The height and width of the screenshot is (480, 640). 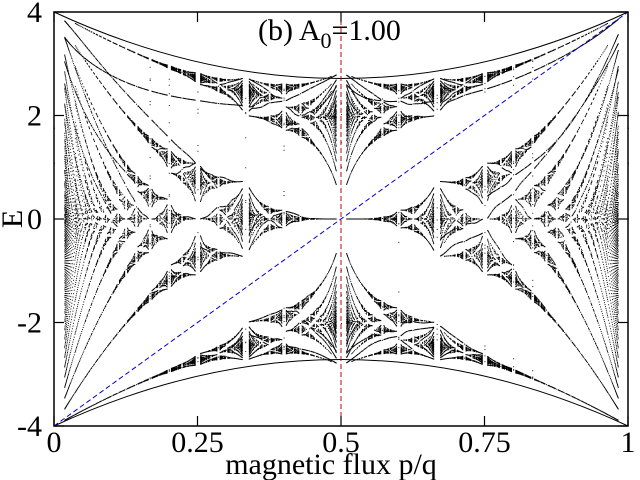 What do you see at coordinates (628, 442) in the screenshot?
I see `x-tick-label: 1` at bounding box center [628, 442].